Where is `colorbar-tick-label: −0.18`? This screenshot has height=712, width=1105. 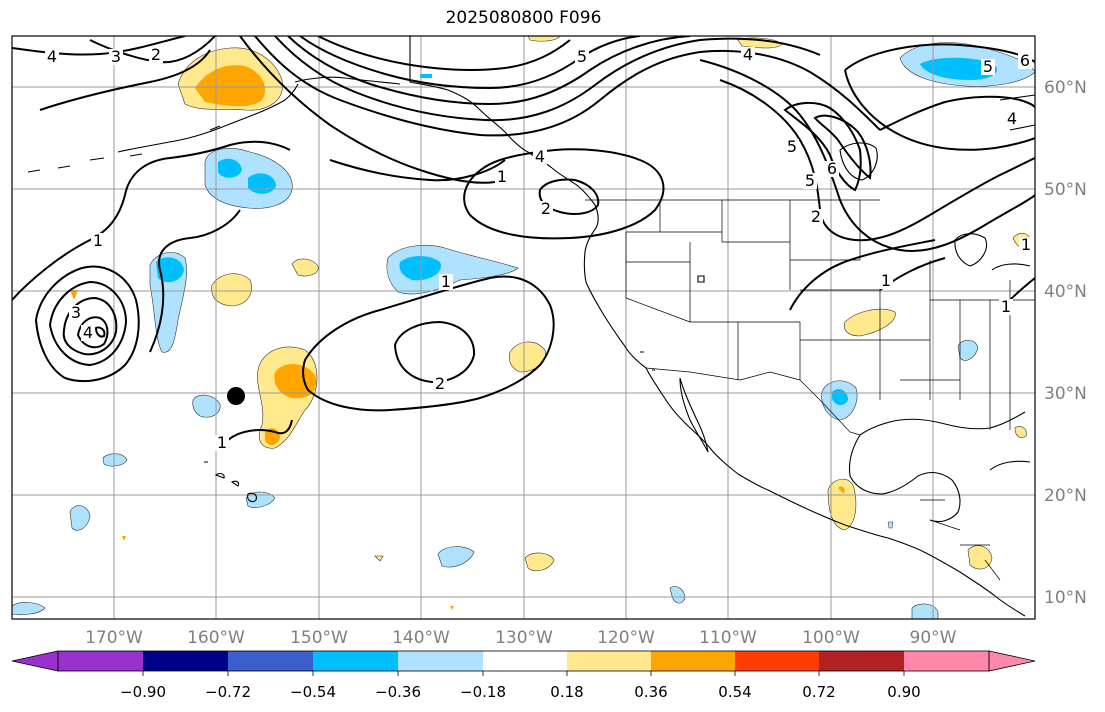
colorbar-tick-label: −0.18 is located at coordinates (483, 692).